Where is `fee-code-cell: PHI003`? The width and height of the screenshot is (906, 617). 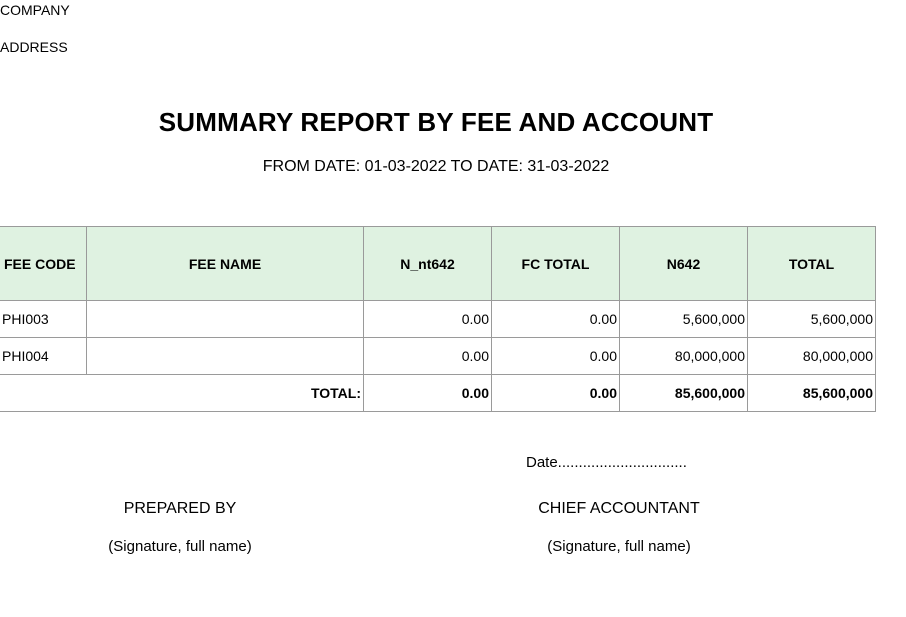 fee-code-cell: PHI003 is located at coordinates (43, 319).